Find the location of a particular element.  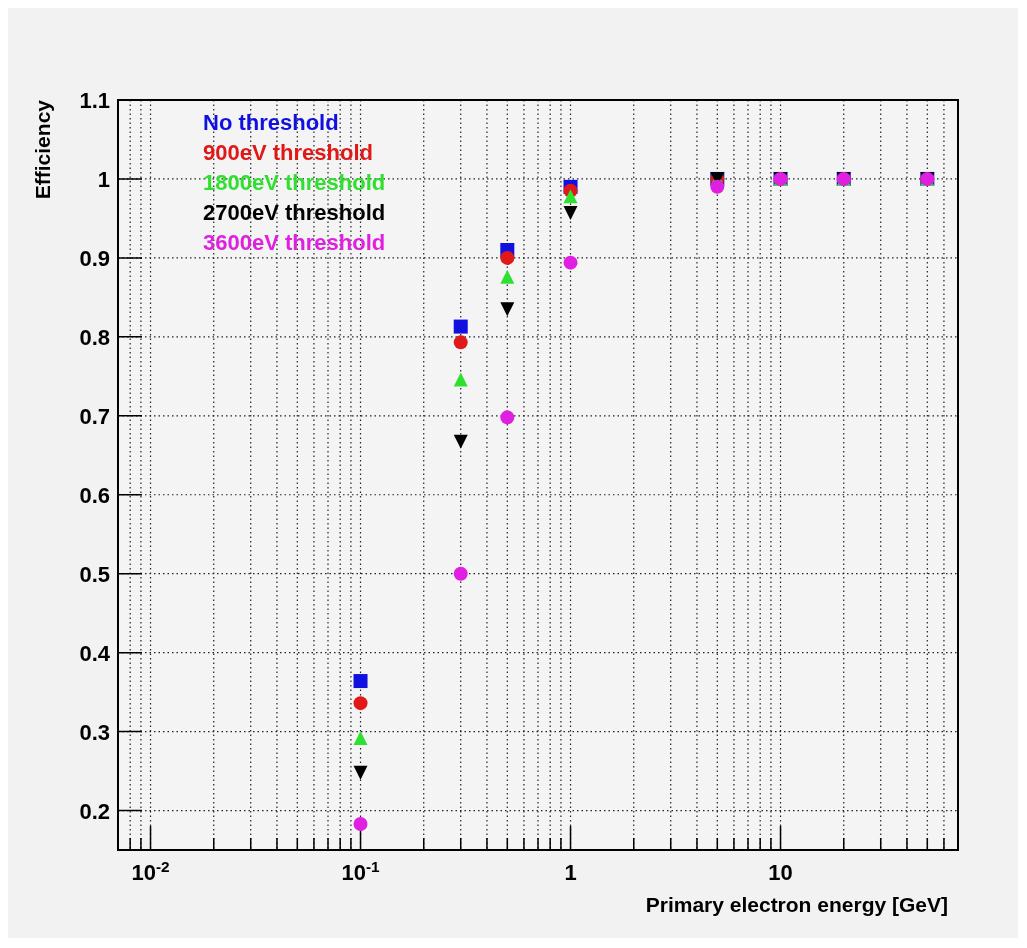

y-tick-label: 0.3 is located at coordinates (94, 732).